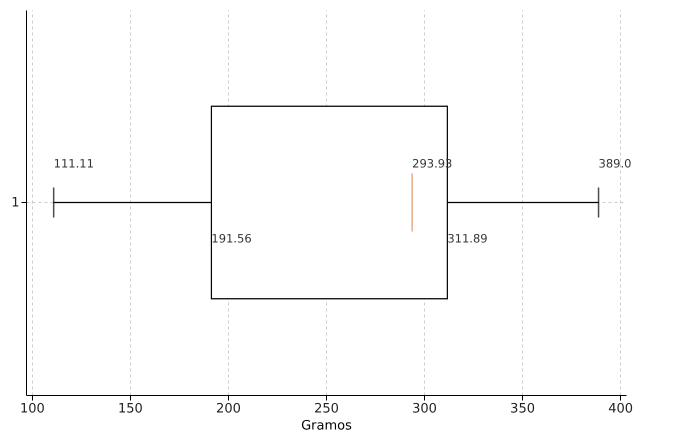  Describe the element at coordinates (15, 203) in the screenshot. I see `y-tick-label: 1` at that location.